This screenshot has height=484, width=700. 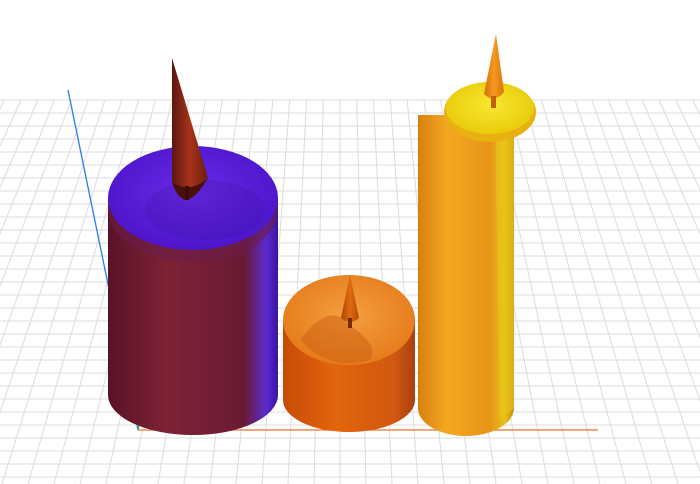 I want to click on purple-candle-top-shade, so click(x=205, y=210).